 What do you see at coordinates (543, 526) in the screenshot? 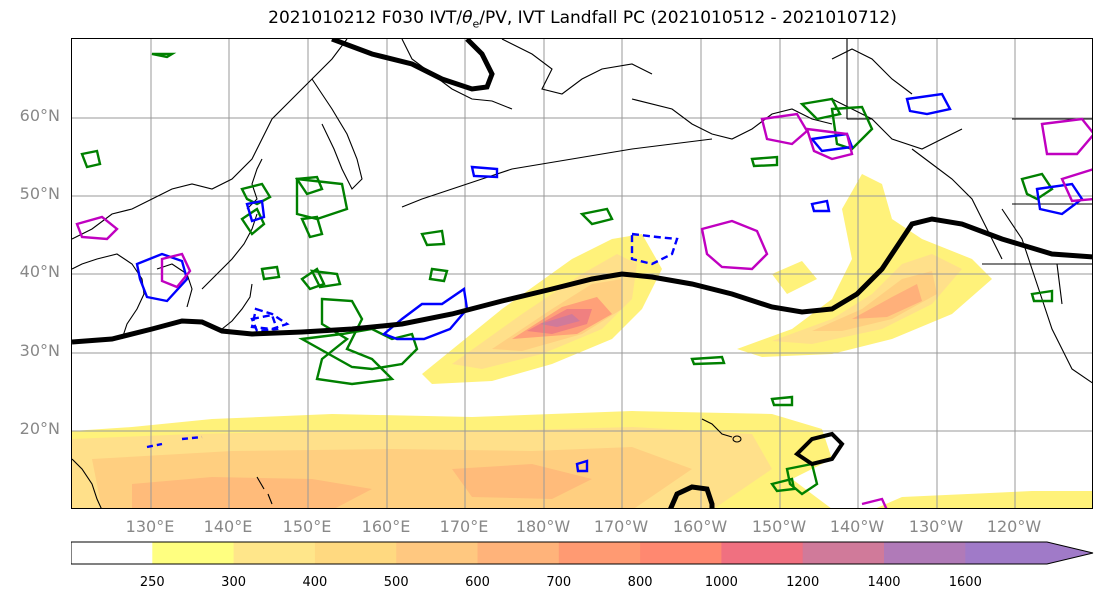
I see `lon-label-180w: 180°W` at bounding box center [543, 526].